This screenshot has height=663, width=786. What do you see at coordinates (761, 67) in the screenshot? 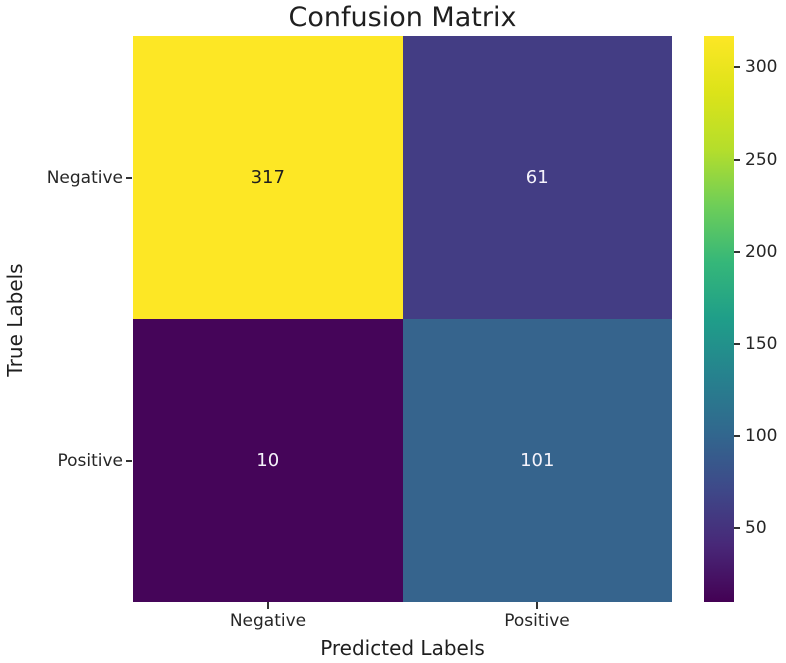
I see `colorbar-tick-label-300: 300` at bounding box center [761, 67].